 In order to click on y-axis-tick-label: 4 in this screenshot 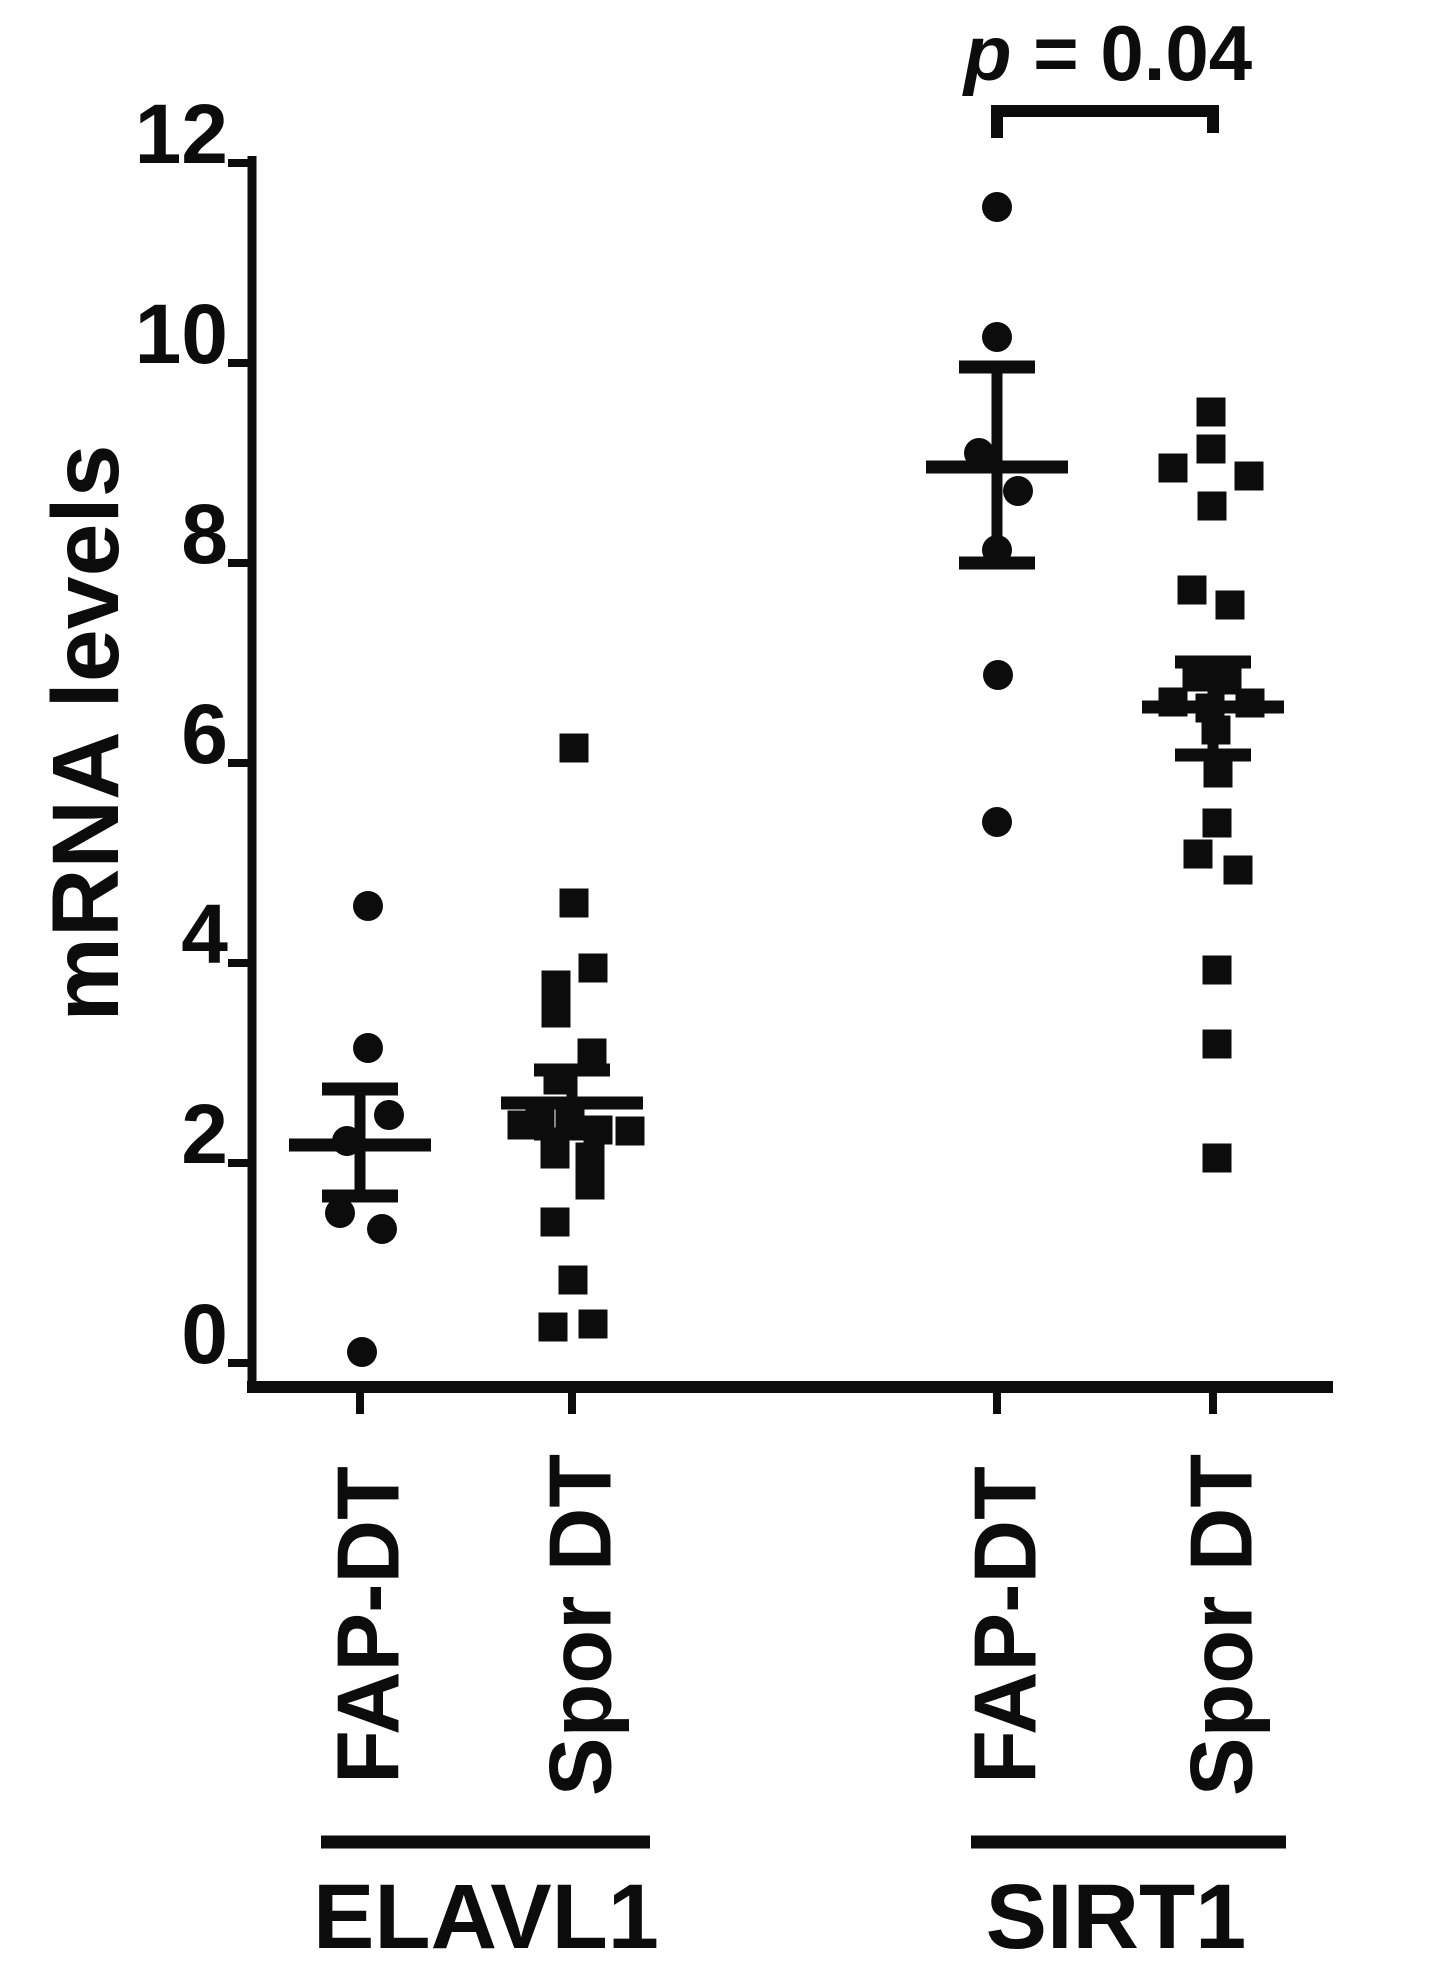, I will do `click(204, 934)`.